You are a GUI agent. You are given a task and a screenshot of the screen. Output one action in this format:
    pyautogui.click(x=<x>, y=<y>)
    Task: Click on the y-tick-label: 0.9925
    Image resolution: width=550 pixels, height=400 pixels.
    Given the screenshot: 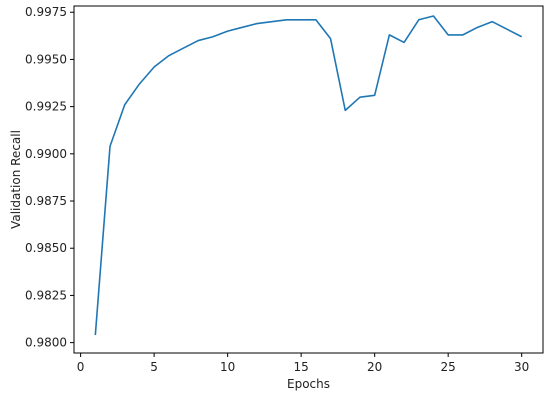 What is the action you would take?
    pyautogui.click(x=46, y=107)
    